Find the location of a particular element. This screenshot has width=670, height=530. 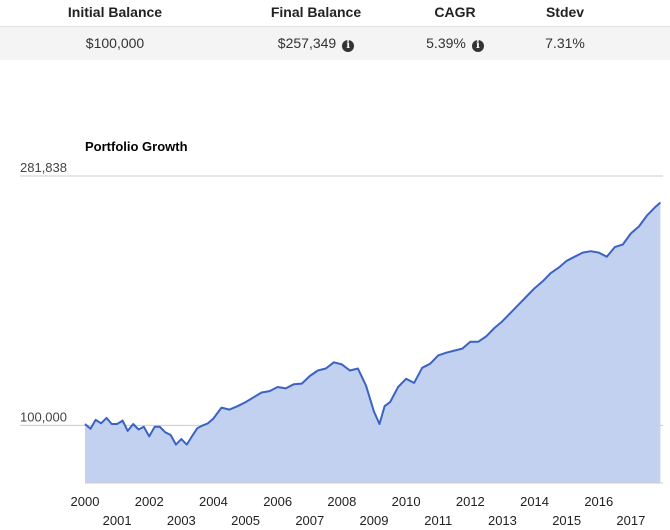

x-tick-label-2007: 2007 is located at coordinates (309, 520).